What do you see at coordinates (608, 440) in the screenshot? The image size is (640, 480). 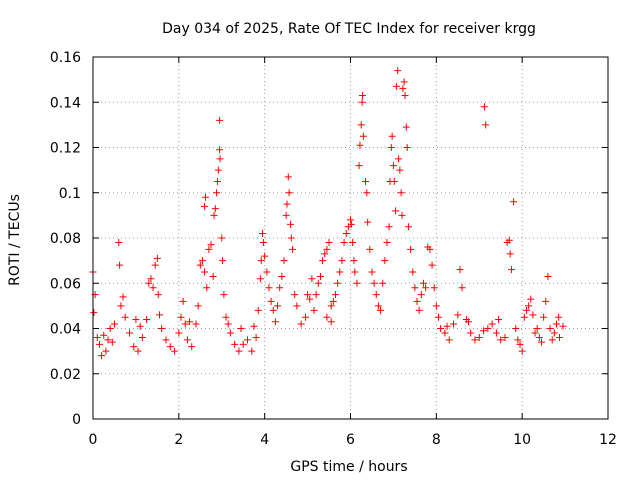 I see `x-tick-label: 12` at bounding box center [608, 440].